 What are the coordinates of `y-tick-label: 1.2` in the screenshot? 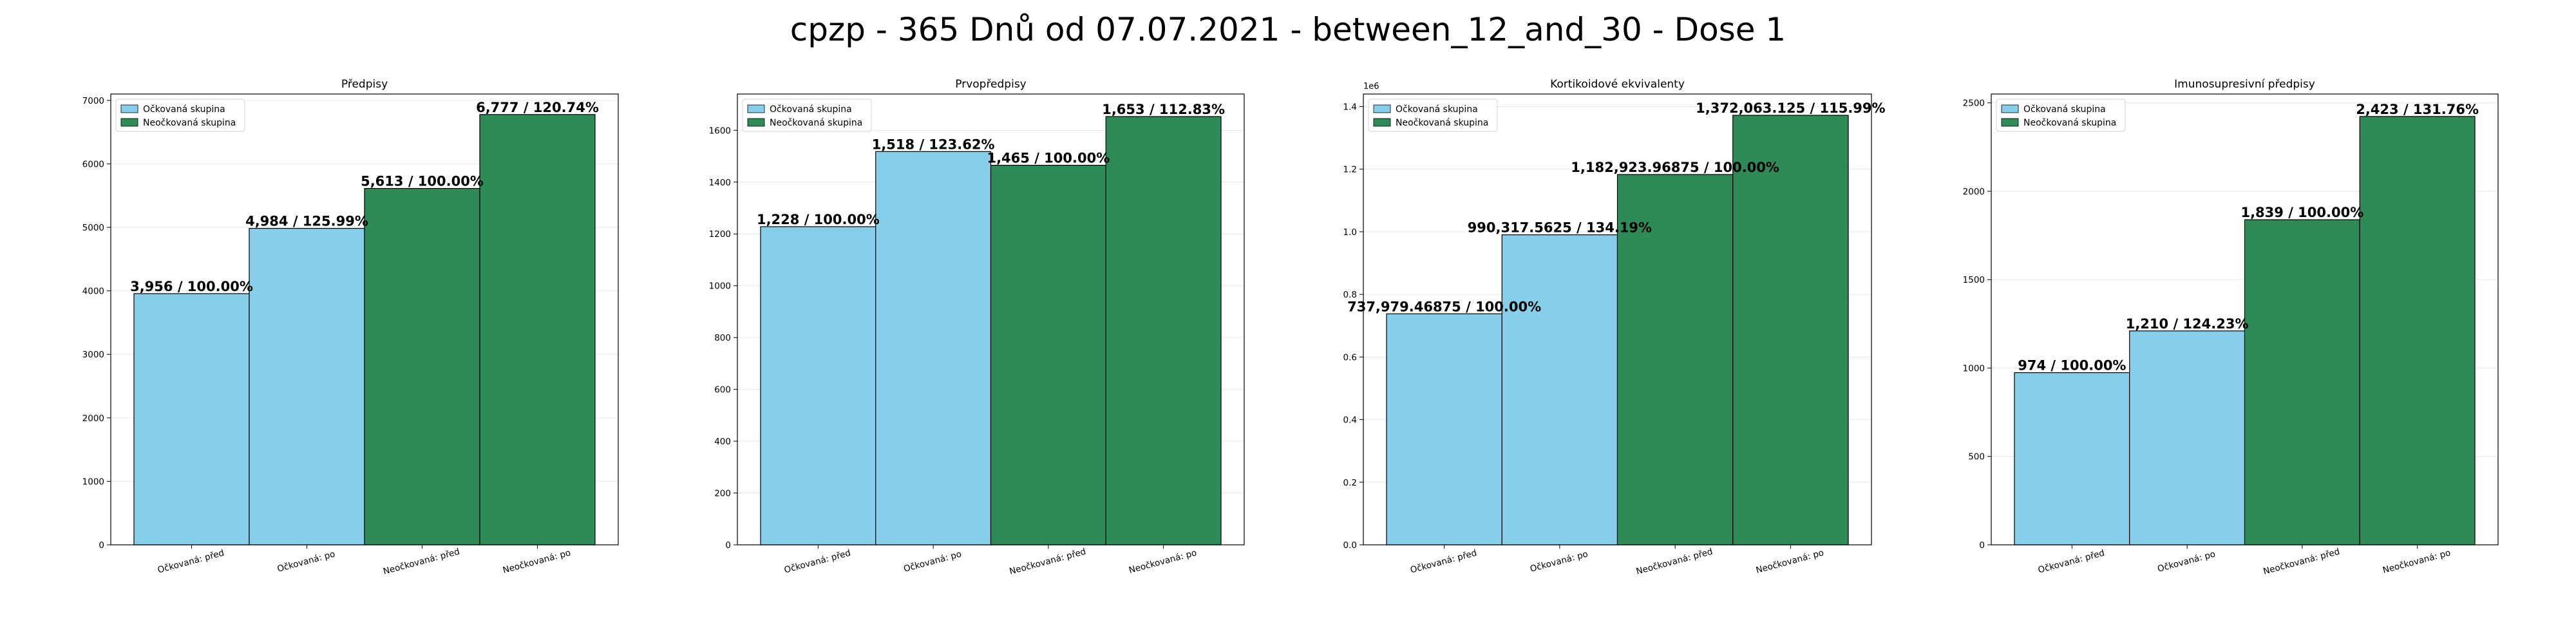 It's located at (1350, 170).